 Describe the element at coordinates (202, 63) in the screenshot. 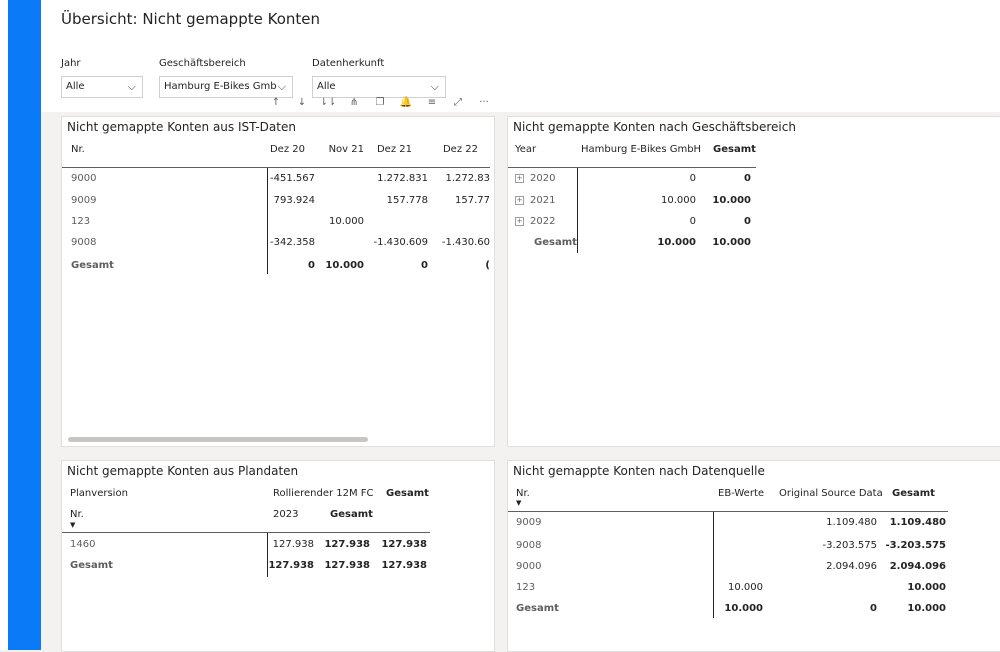

I see `slicer-label: Geschäftsbereich` at that location.